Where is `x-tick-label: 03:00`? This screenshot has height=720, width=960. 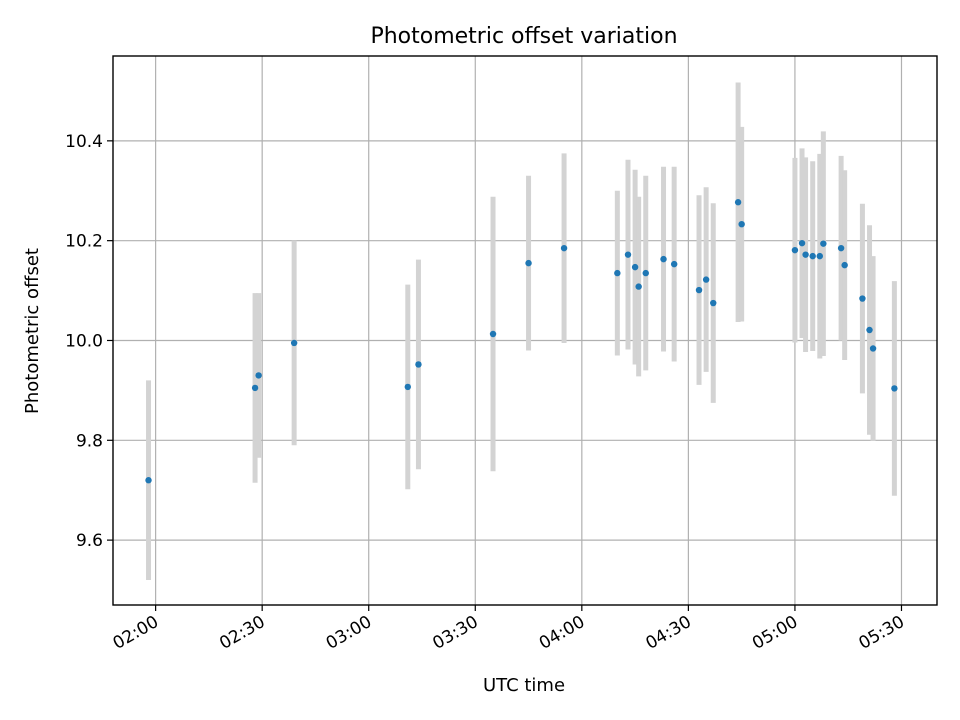 x-tick-label: 03:00 is located at coordinates (349, 633).